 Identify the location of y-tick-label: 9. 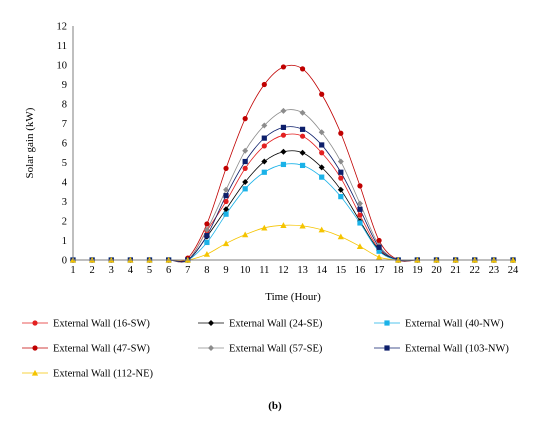
(64, 85).